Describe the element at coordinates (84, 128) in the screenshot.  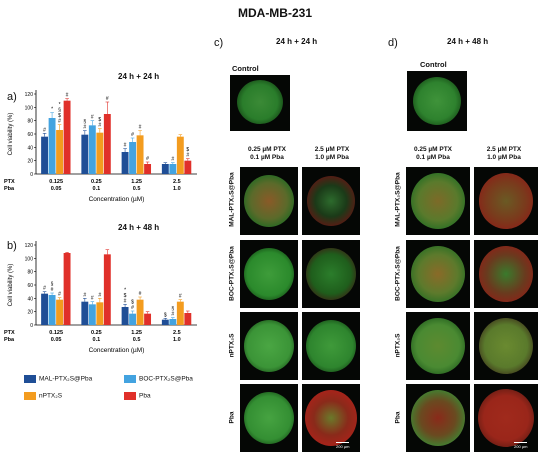
I see `chart-a-annot-1-0-1: #` at that location.